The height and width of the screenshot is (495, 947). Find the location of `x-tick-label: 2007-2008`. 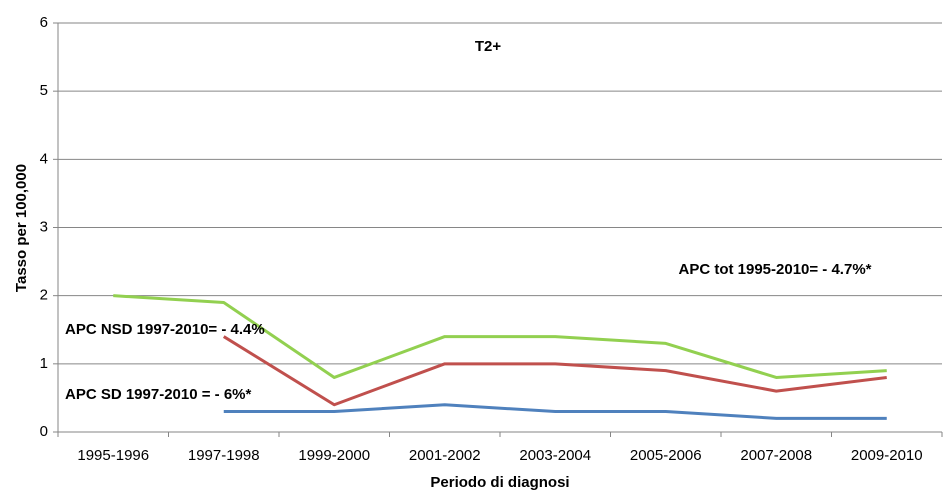

x-tick-label: 2007-2008 is located at coordinates (776, 455).